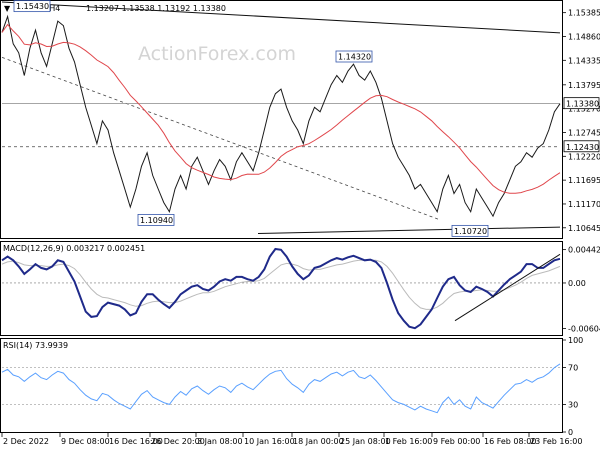  I want to click on rsi-label: RSI(14) 73.9939, so click(35, 345).